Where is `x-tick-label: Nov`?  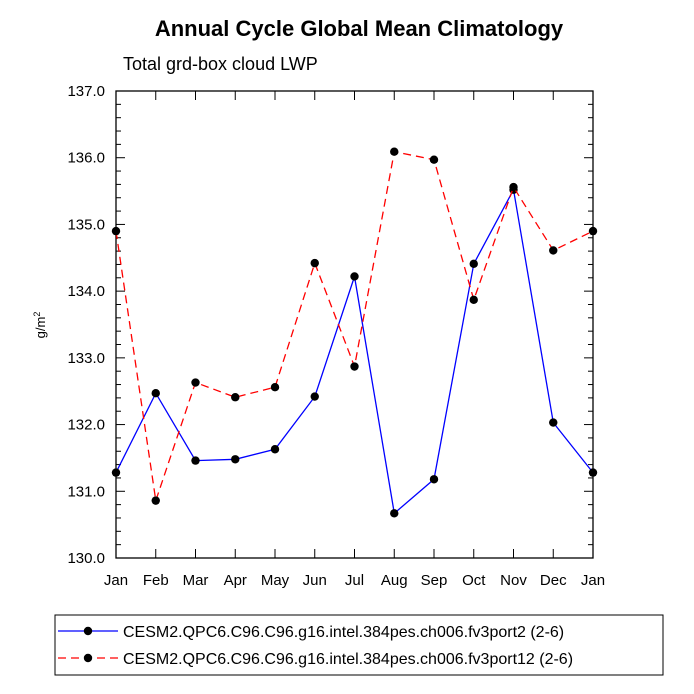
x-tick-label: Nov is located at coordinates (513, 580).